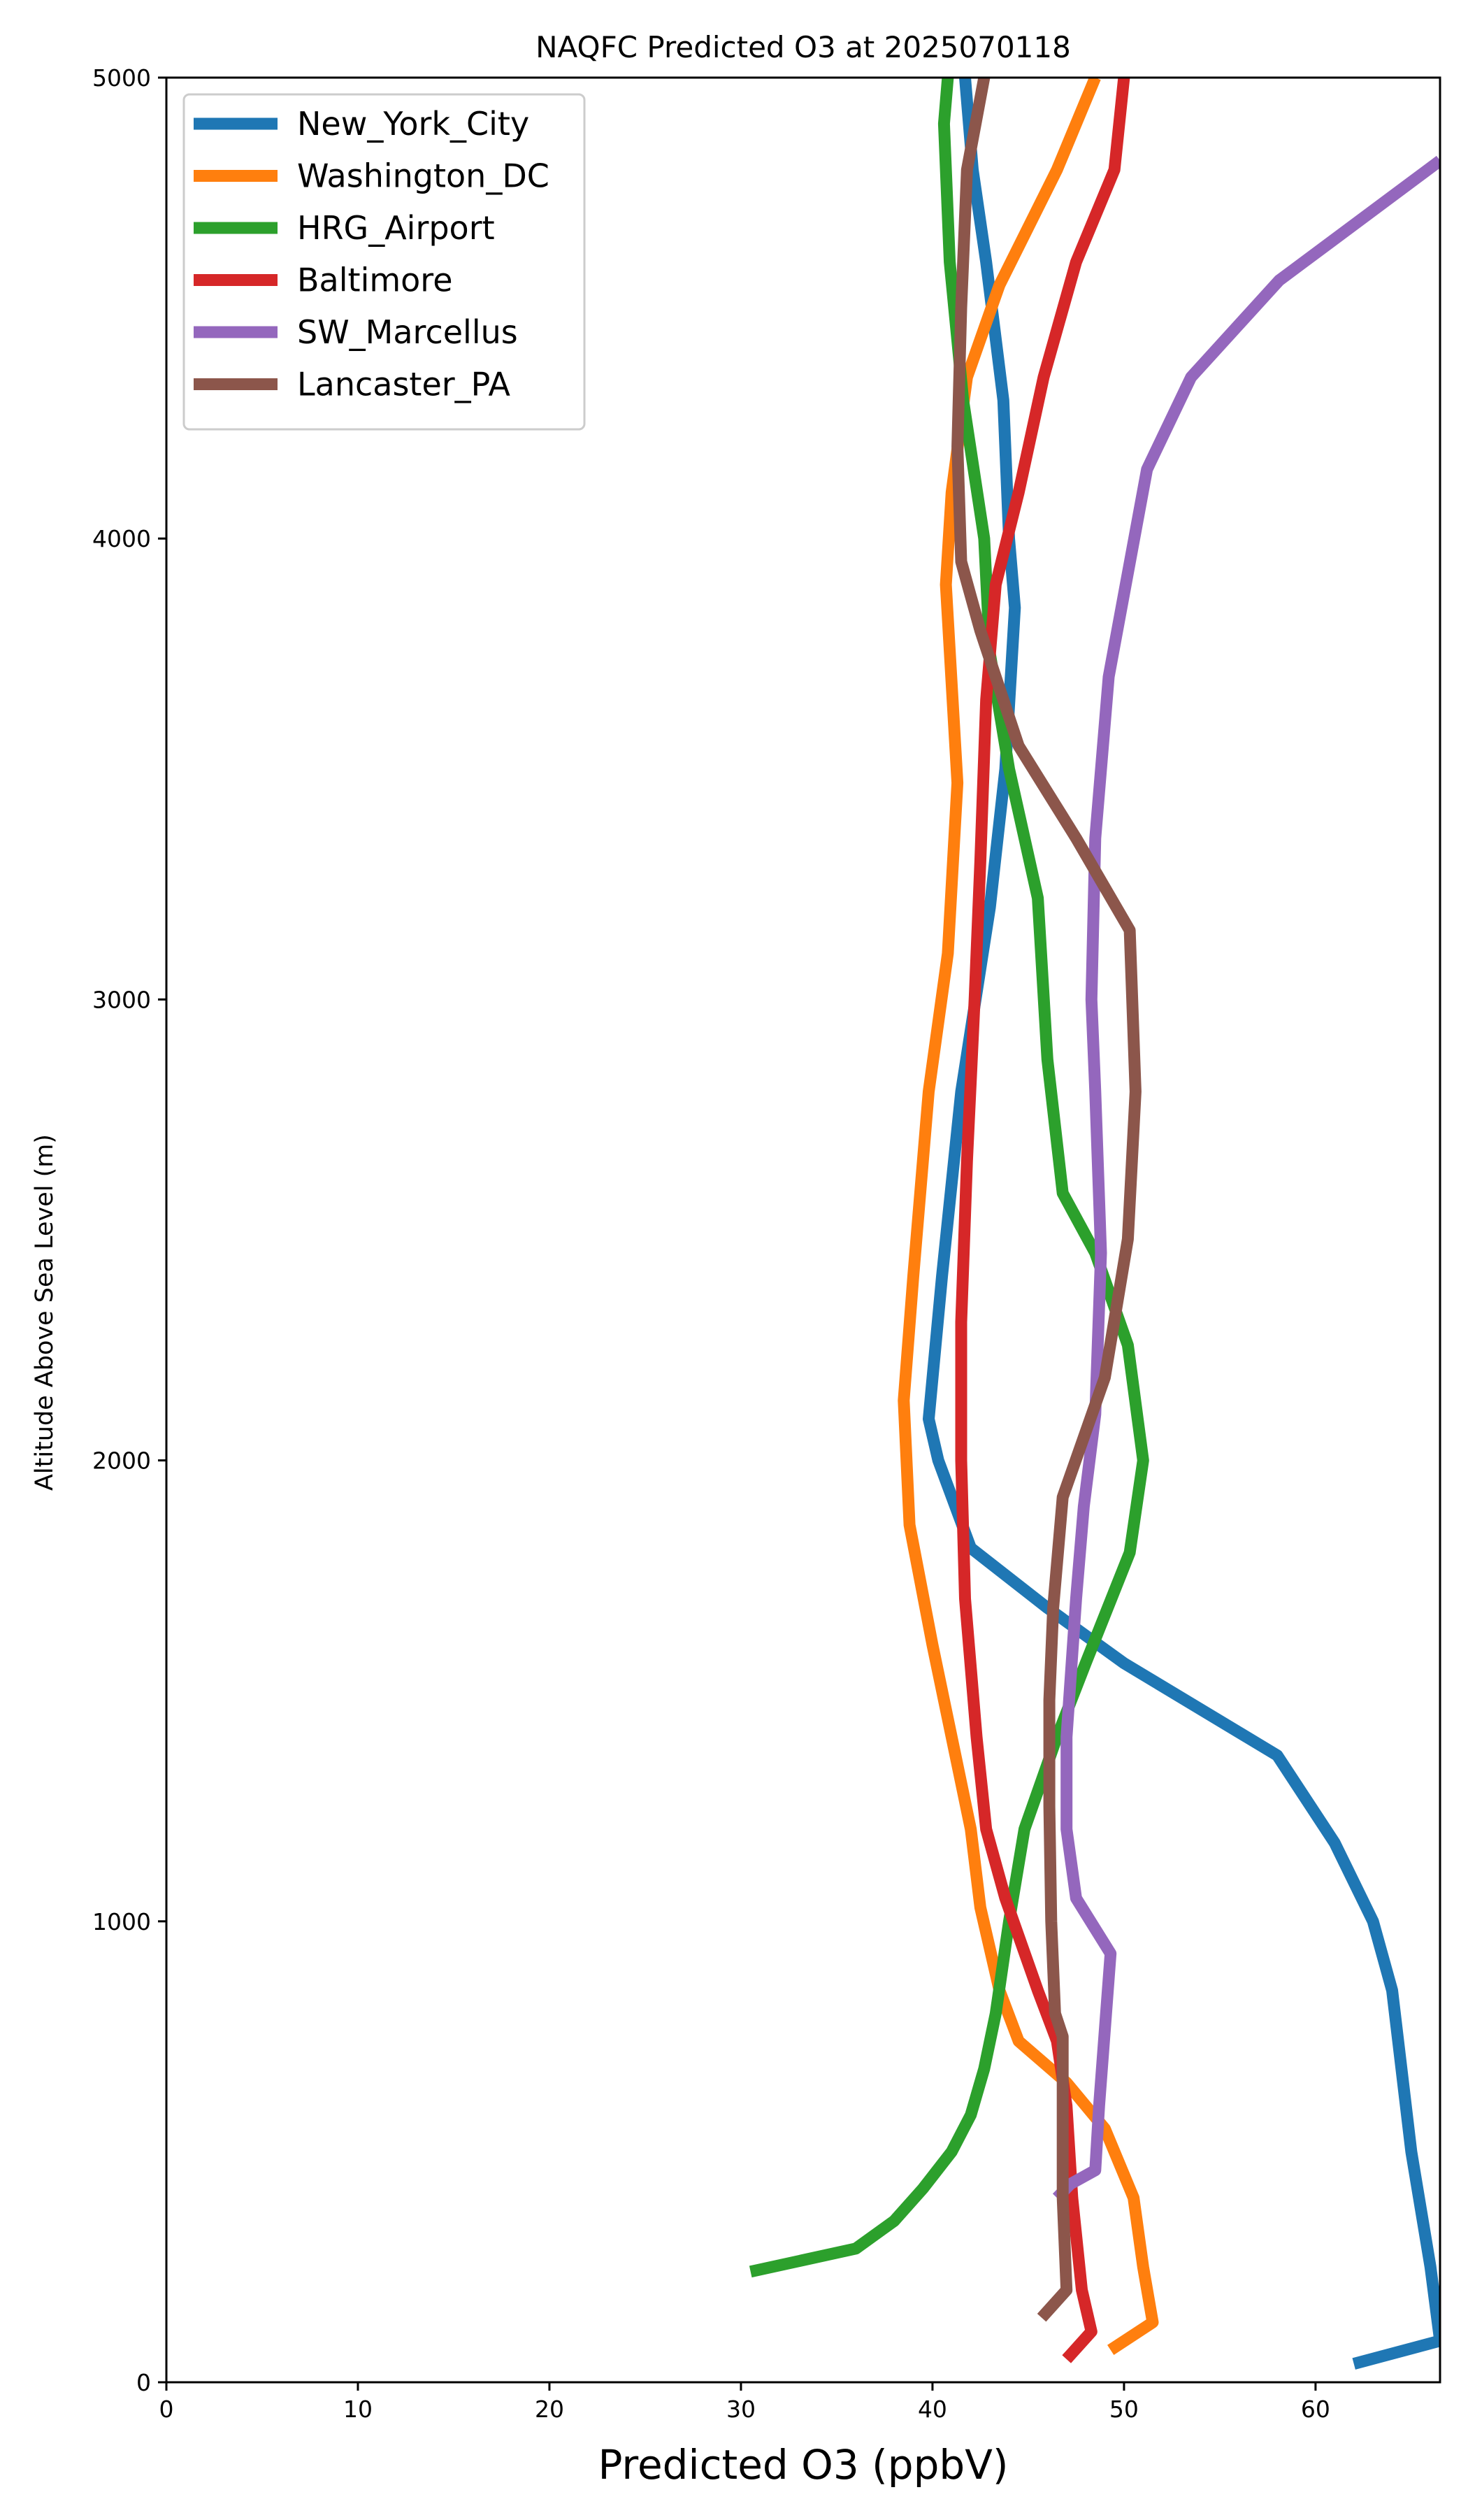  What do you see at coordinates (407, 332) in the screenshot?
I see `legend-label: SW_Marcellus` at bounding box center [407, 332].